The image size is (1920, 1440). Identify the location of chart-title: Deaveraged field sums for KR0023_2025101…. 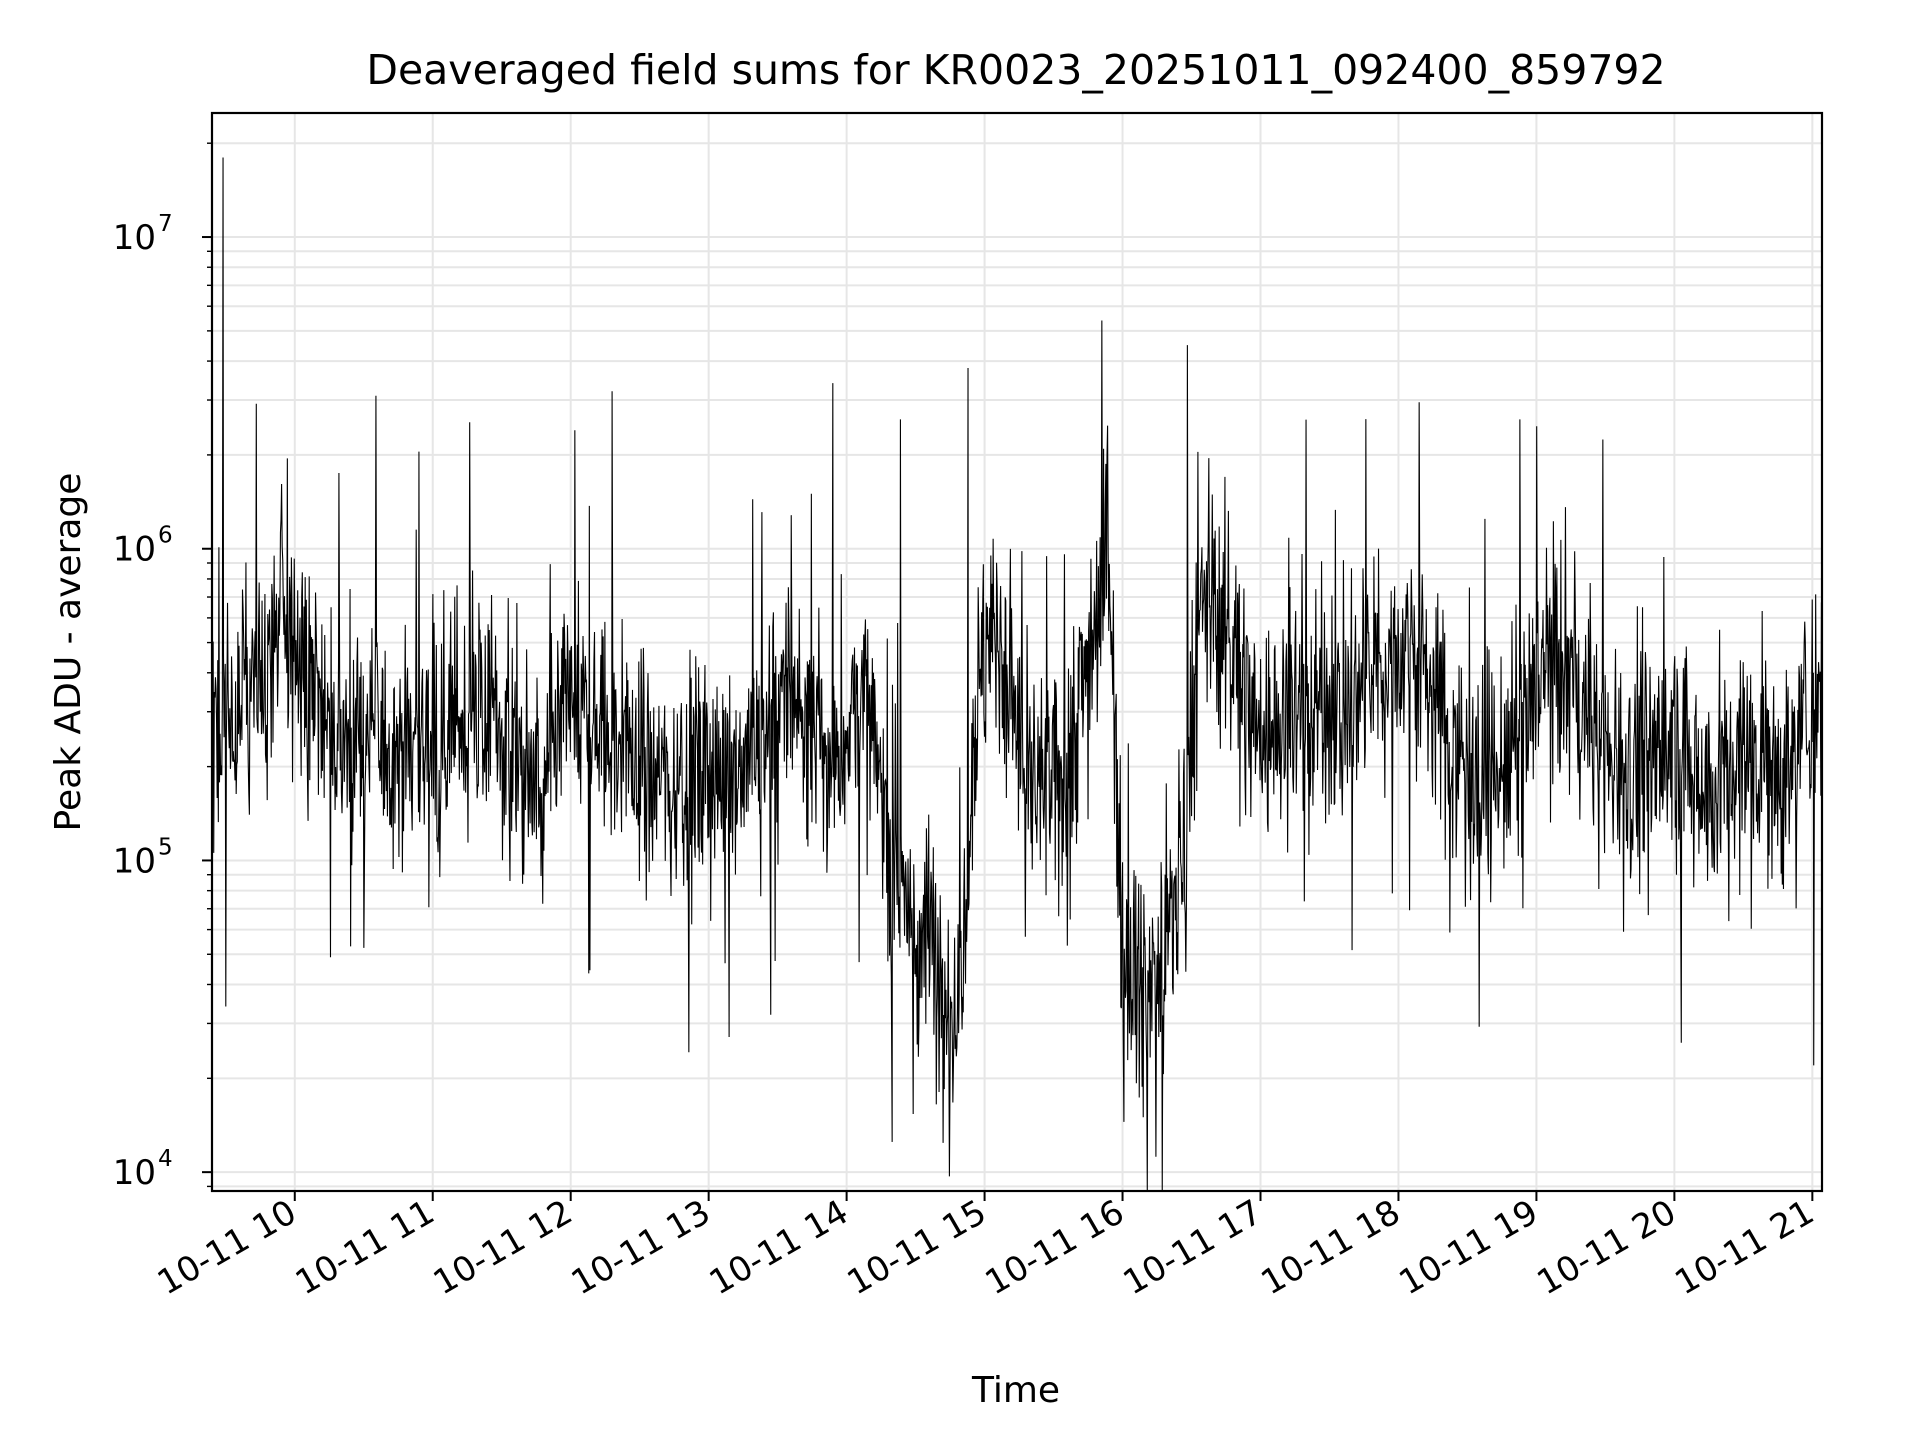
(1015, 70).